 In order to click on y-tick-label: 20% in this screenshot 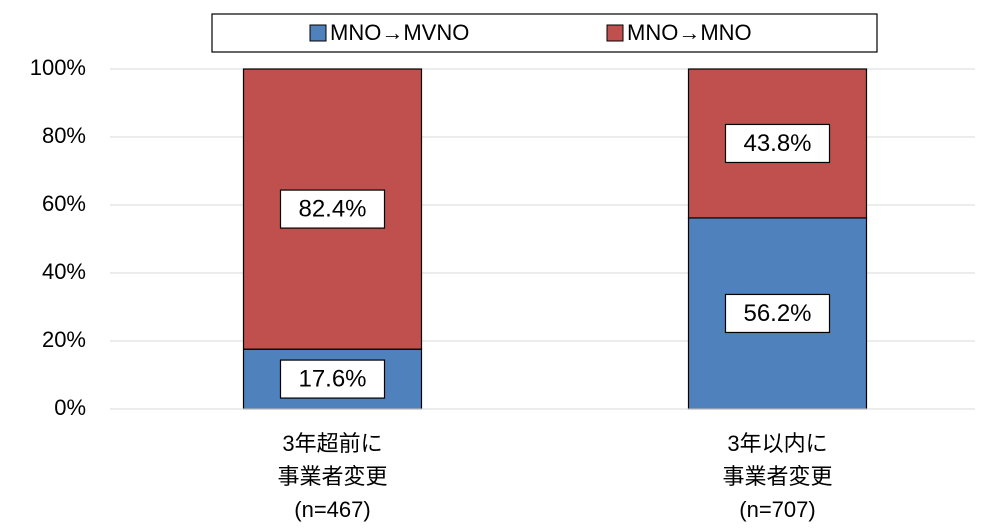, I will do `click(64, 339)`.